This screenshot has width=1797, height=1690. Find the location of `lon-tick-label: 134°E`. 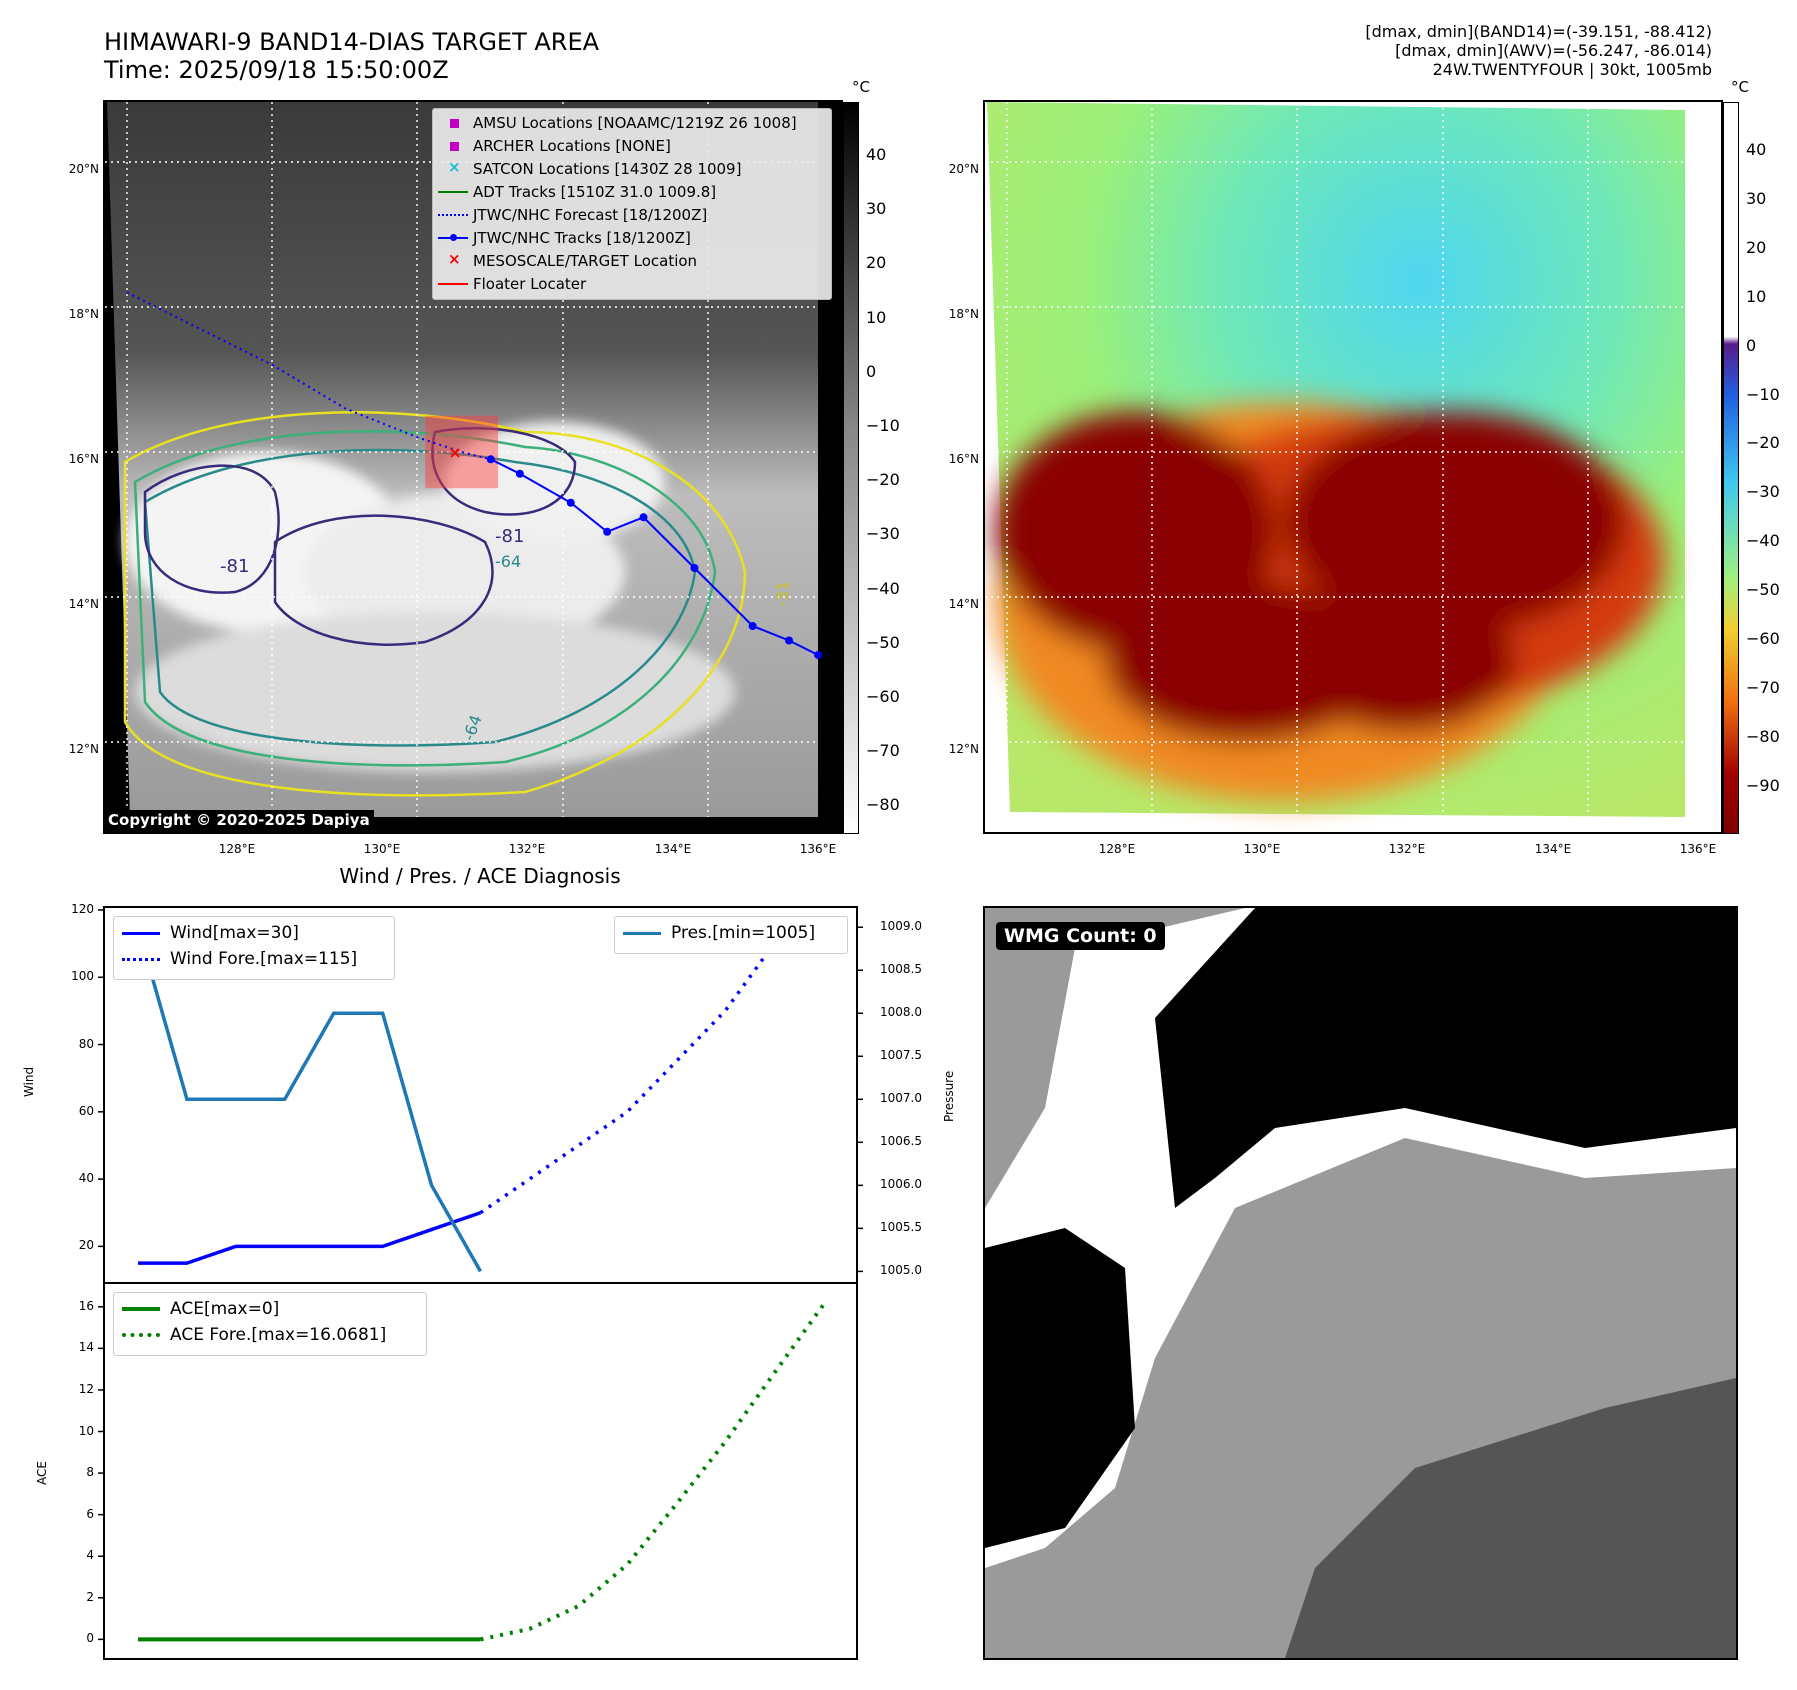

lon-tick-label: 134°E is located at coordinates (673, 849).